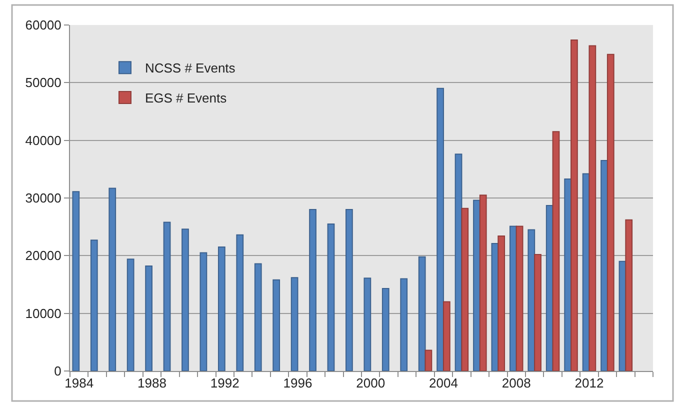 The width and height of the screenshot is (686, 411). Describe the element at coordinates (43, 198) in the screenshot. I see `y-tick-label: 30000` at that location.